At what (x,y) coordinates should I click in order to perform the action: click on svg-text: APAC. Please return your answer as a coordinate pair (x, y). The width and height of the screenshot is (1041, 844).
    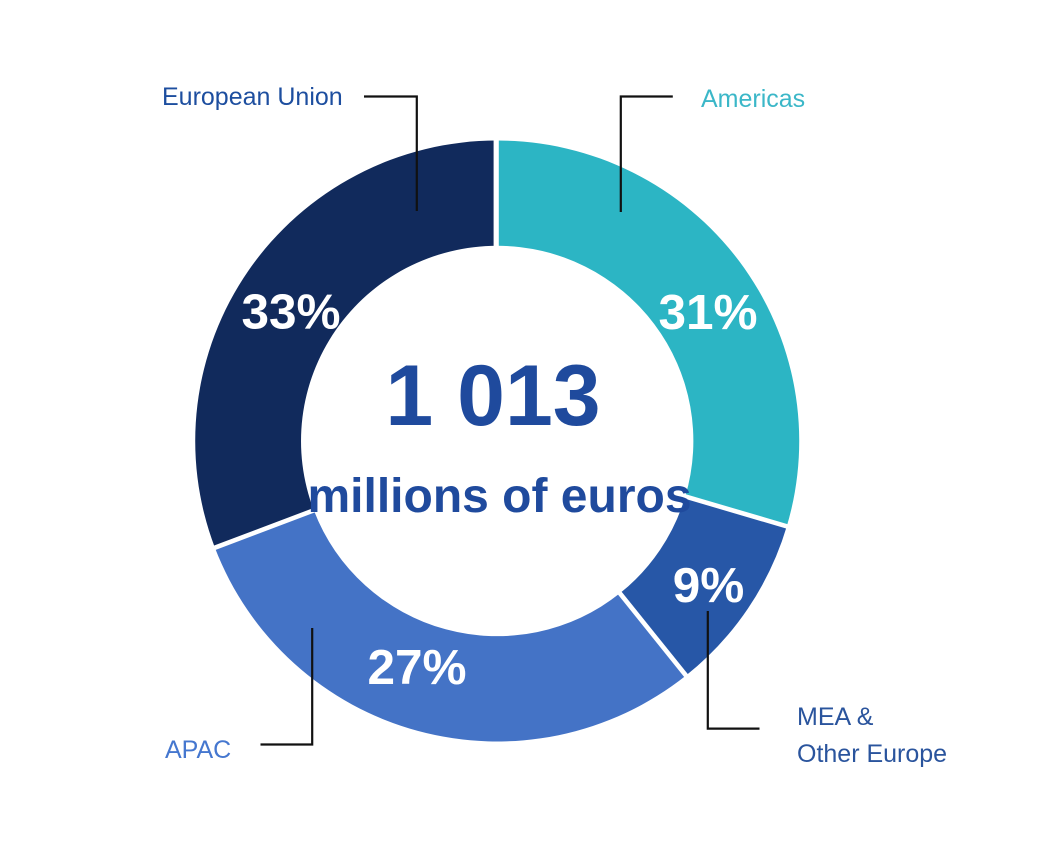
    Looking at the image, I should click on (198, 750).